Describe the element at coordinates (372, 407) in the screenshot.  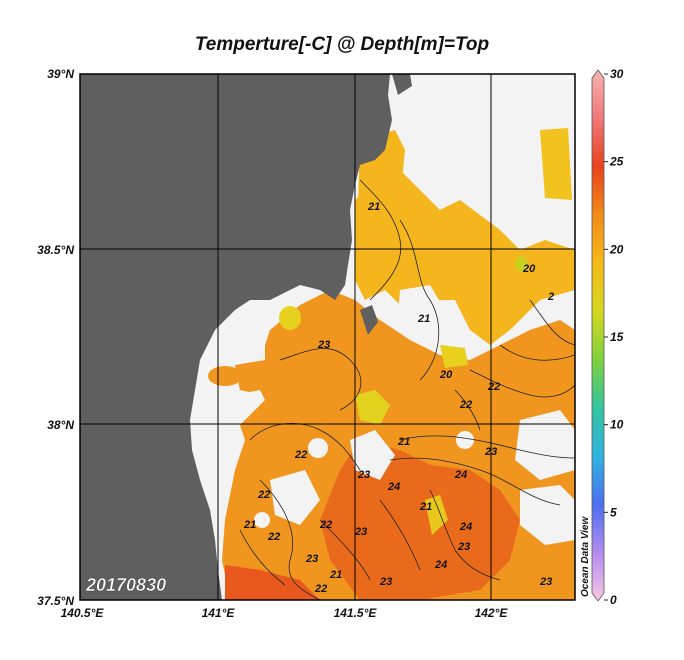
I see `sst-region-cool-center` at that location.